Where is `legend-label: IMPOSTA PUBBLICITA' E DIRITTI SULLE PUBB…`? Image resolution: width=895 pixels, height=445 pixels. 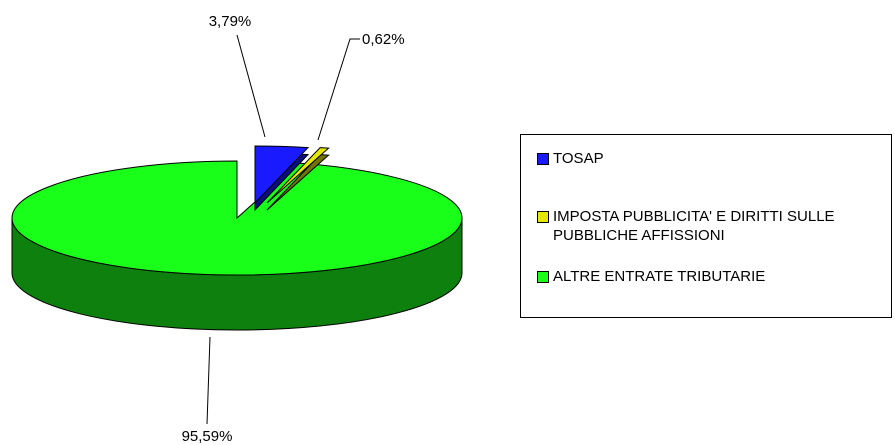 legend-label: IMPOSTA PUBBLICITA' E DIRITTI SULLE PUBB… is located at coordinates (694, 226).